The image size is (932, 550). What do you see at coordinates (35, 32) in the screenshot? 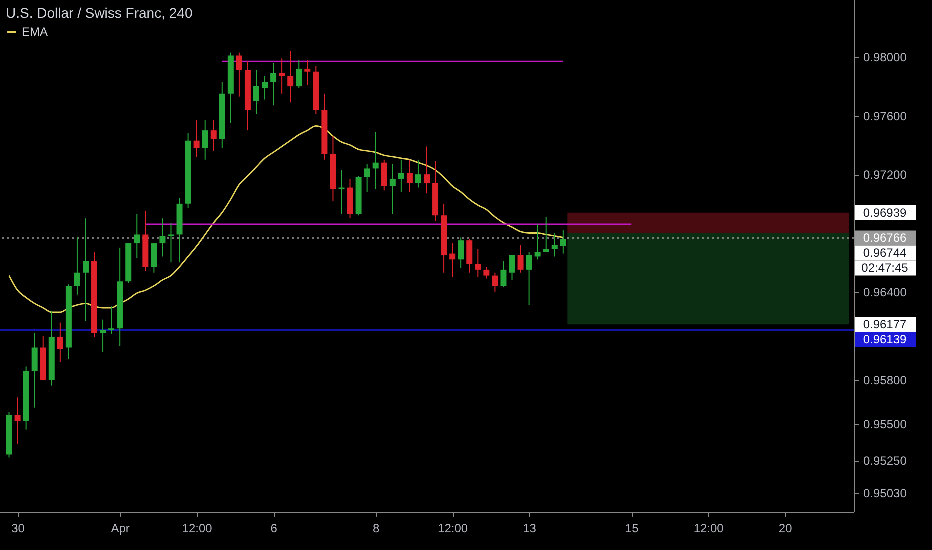
I see `legend-label: EMA` at bounding box center [35, 32].